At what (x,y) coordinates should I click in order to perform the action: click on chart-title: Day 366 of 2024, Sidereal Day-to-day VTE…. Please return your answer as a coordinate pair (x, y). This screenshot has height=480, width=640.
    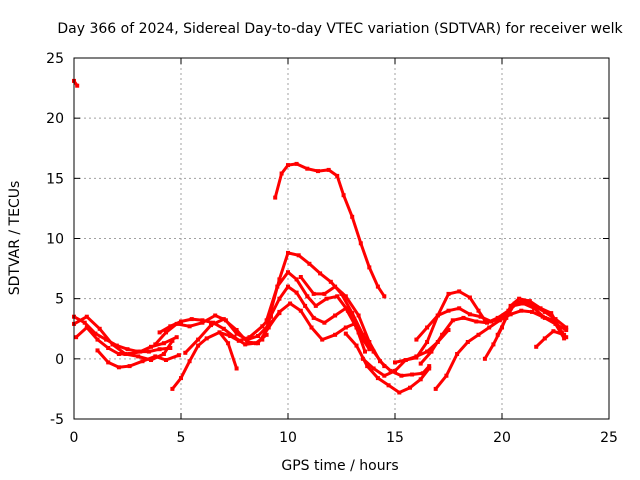
    Looking at the image, I should click on (340, 29).